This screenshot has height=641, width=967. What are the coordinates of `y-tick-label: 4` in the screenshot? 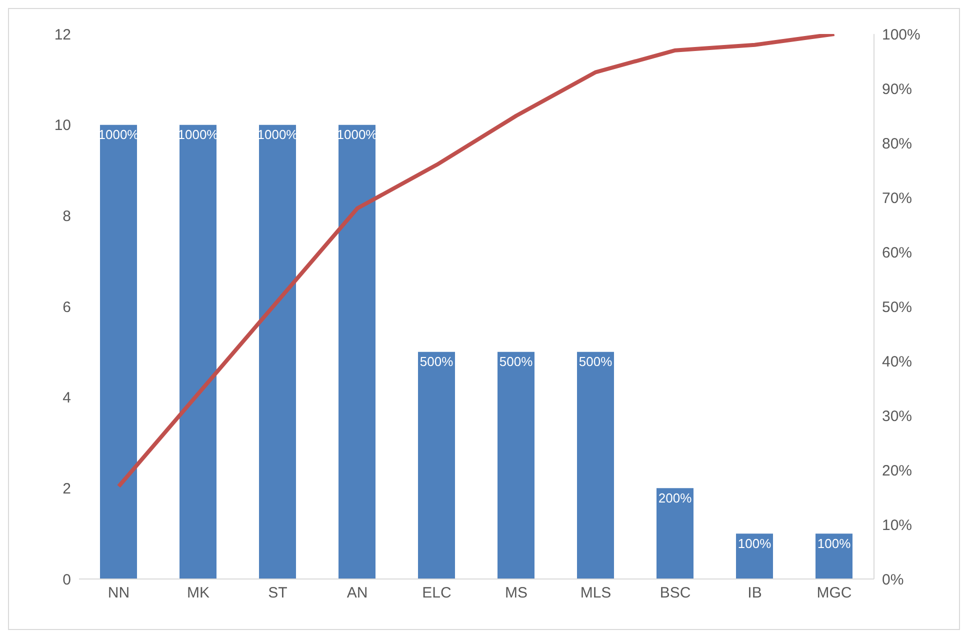 It's located at (66, 398).